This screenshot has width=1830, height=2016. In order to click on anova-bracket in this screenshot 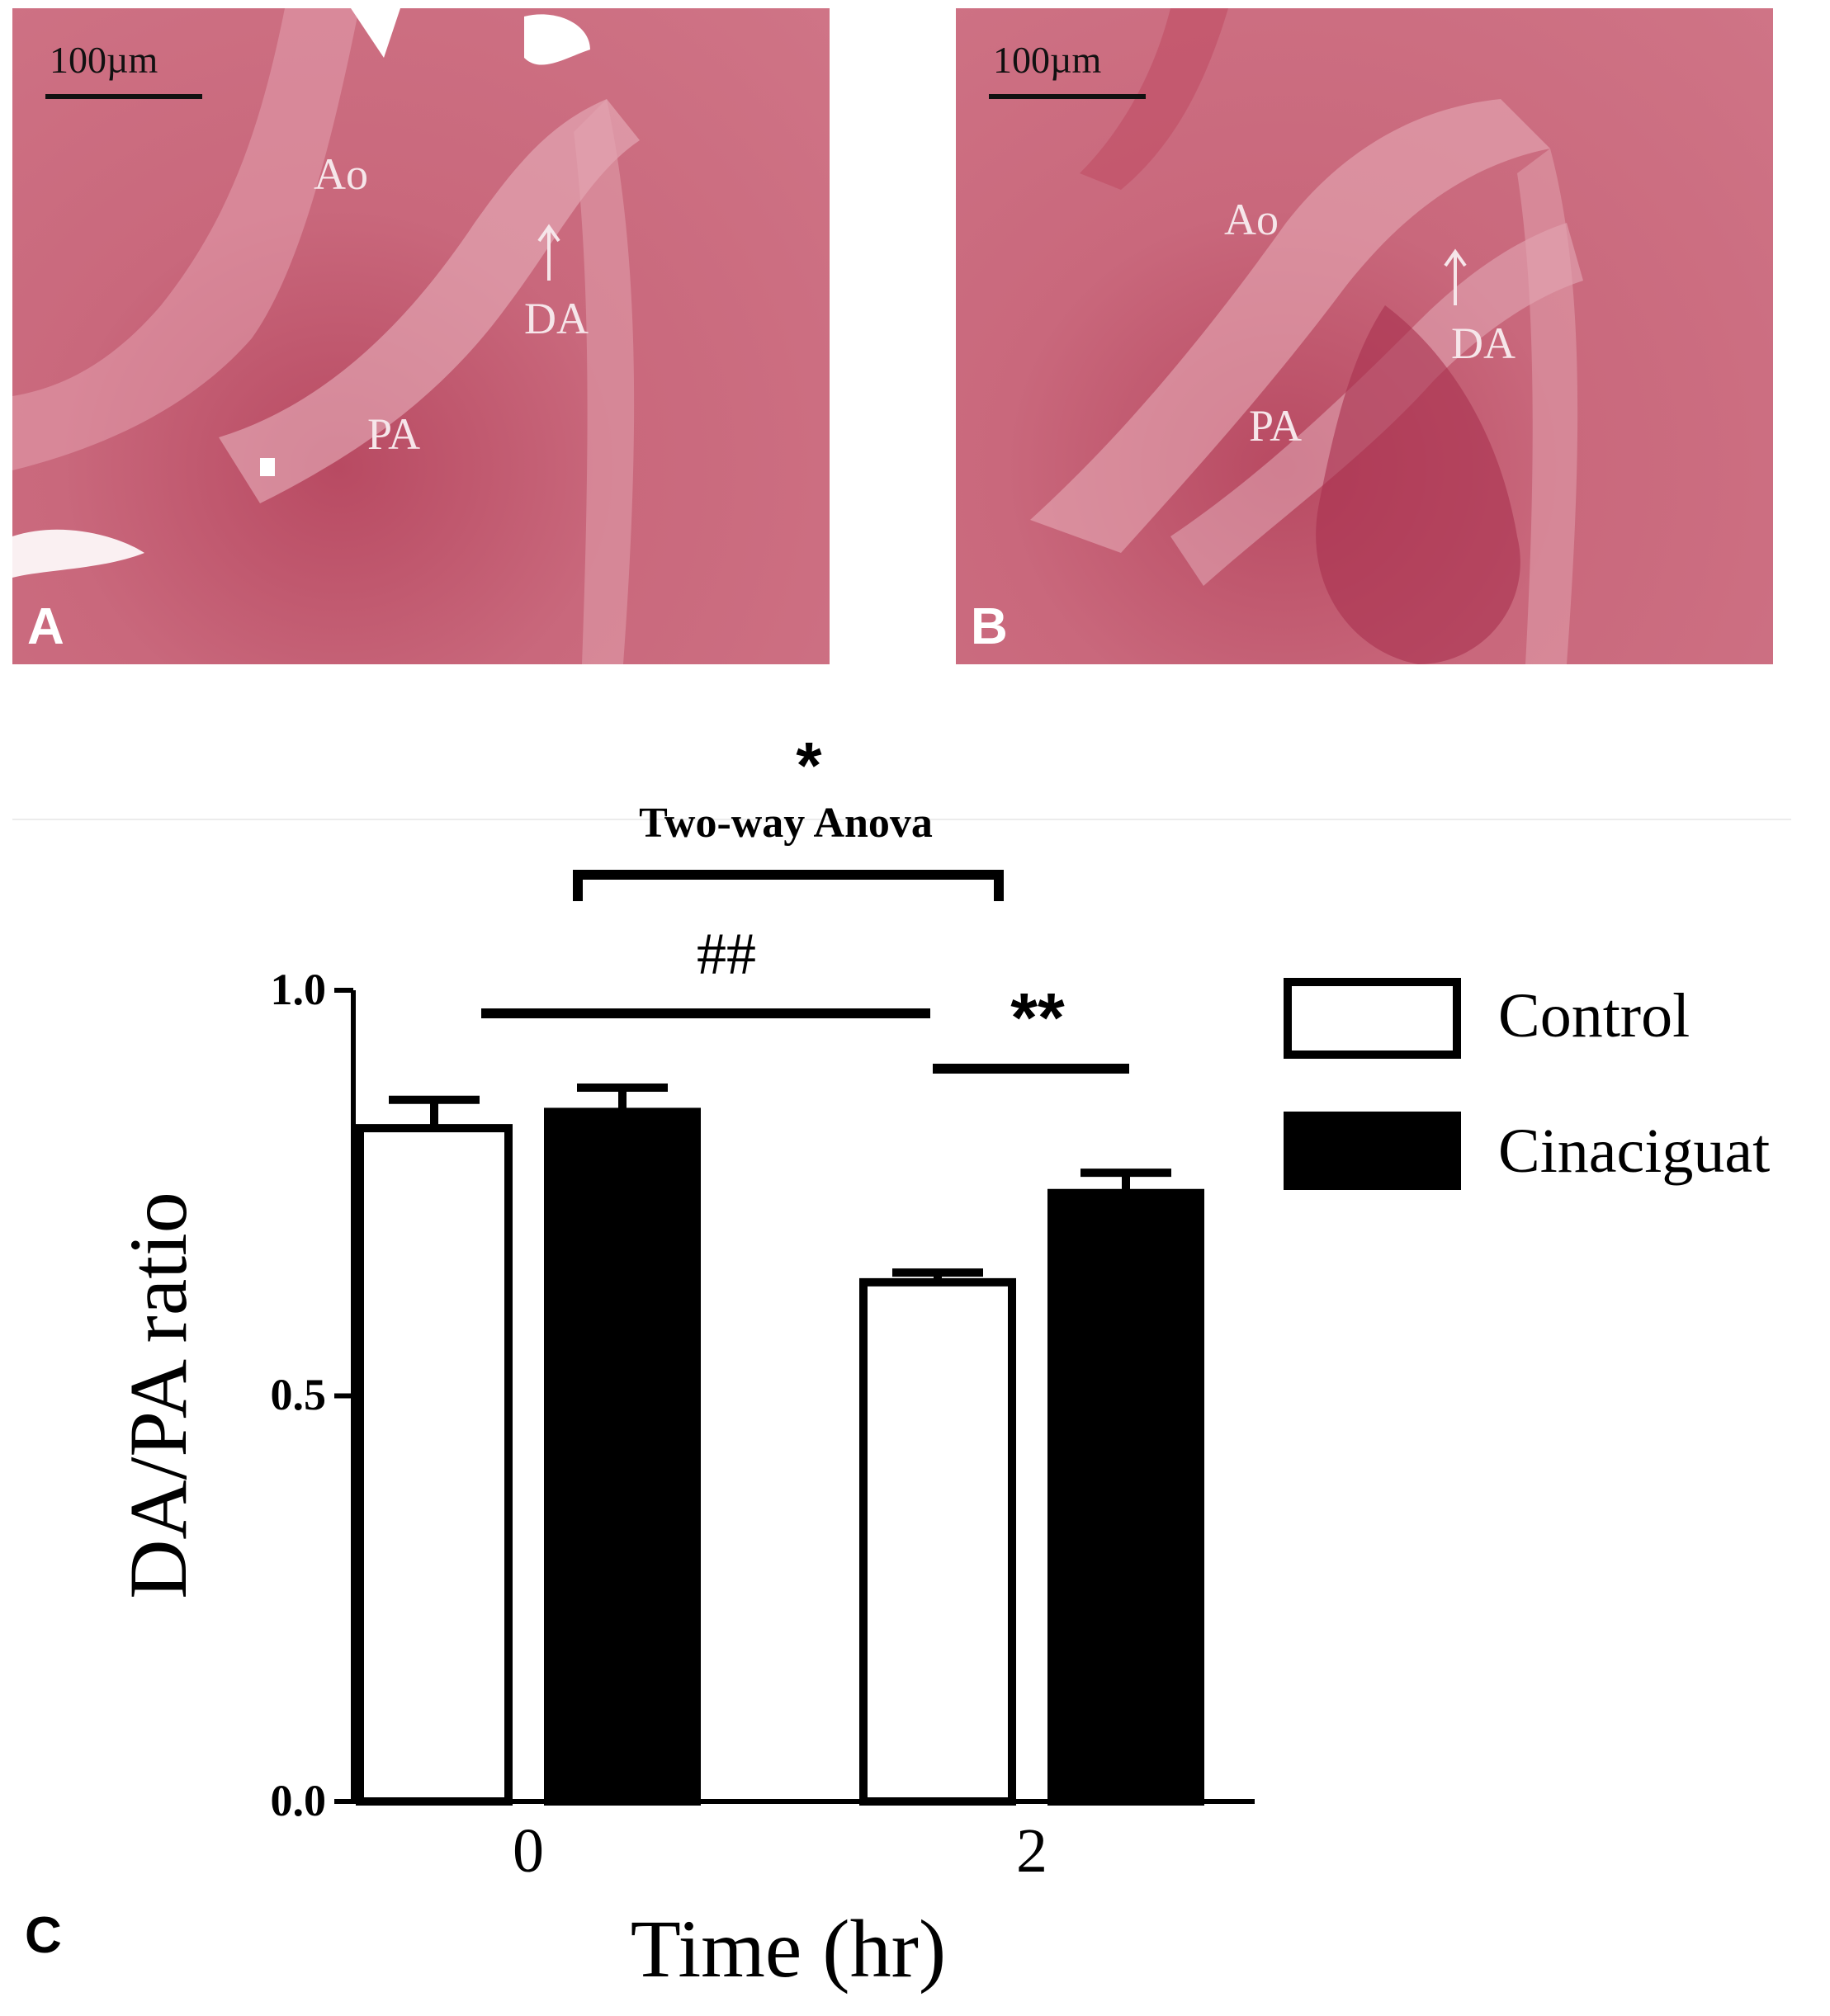, I will do `click(788, 886)`.